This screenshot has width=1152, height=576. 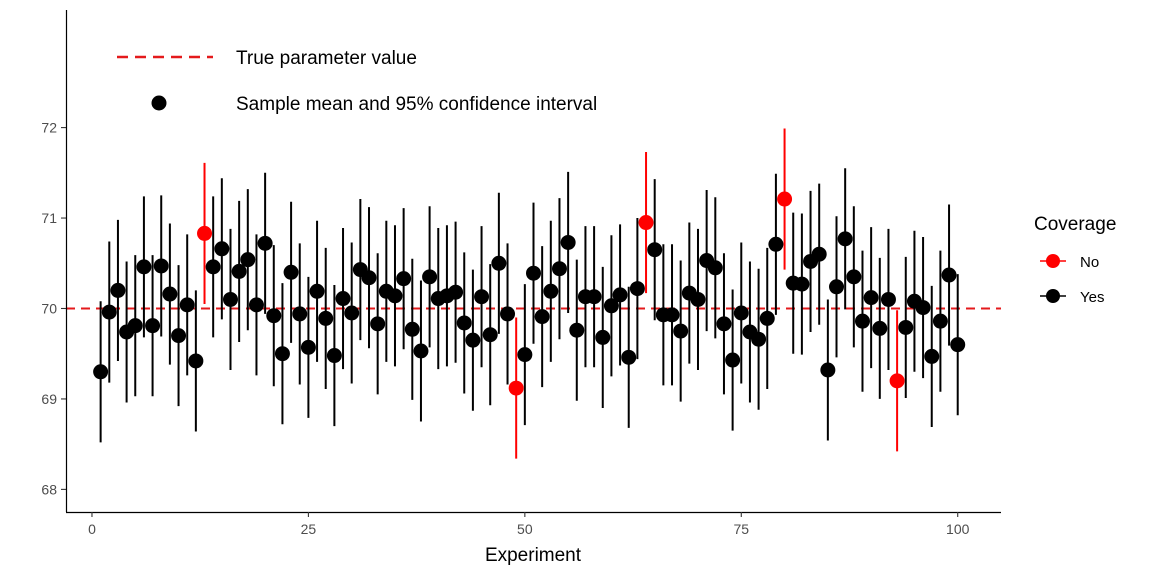 I want to click on y-tick-label: 68, so click(x=49, y=489).